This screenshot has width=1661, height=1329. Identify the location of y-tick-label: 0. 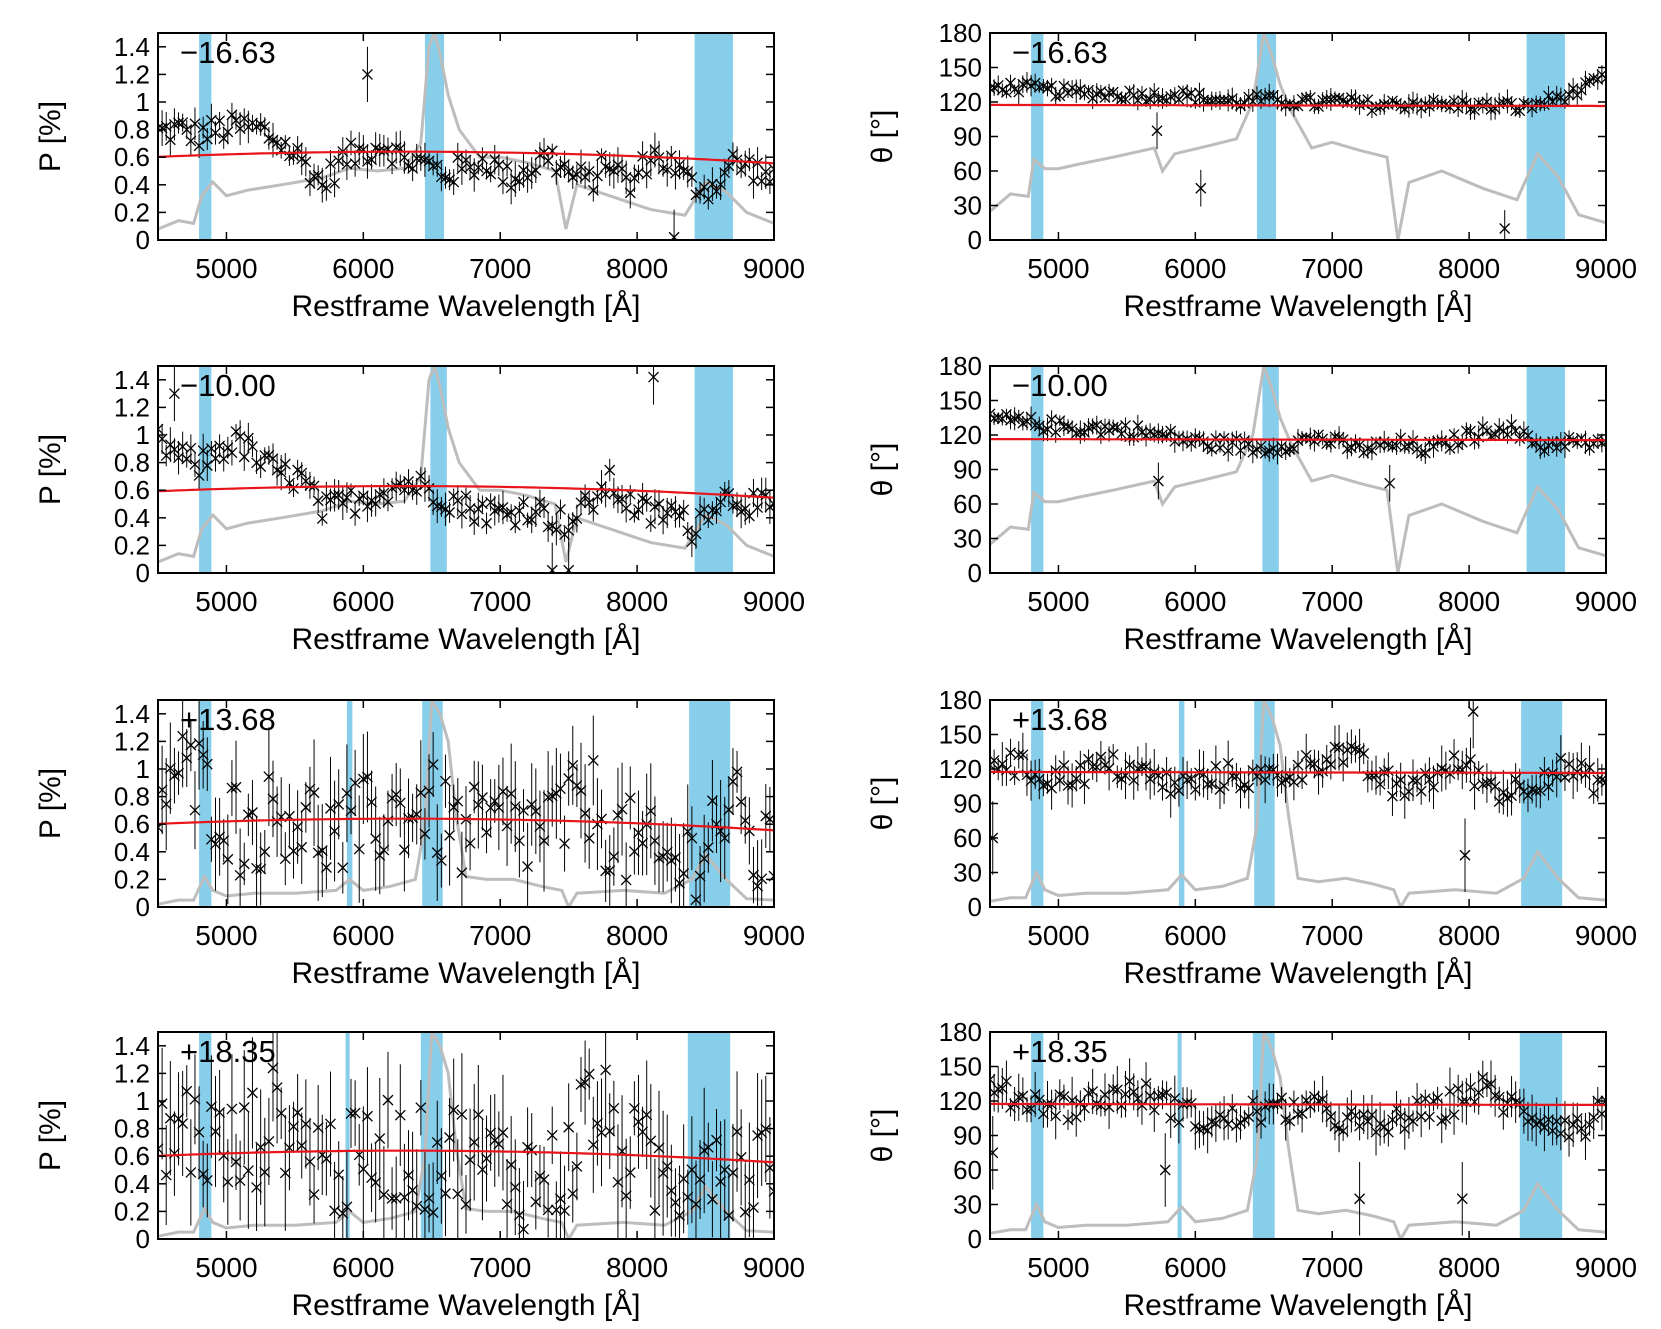
(143, 907).